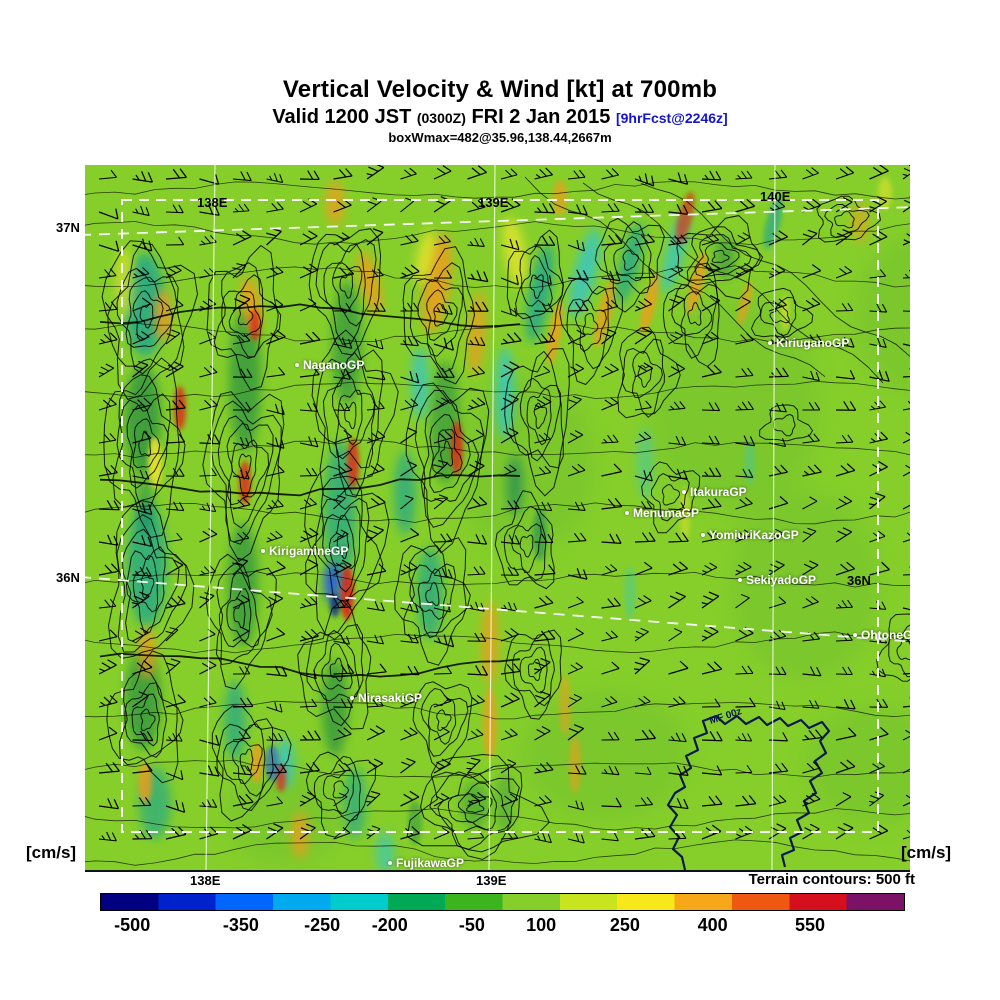  Describe the element at coordinates (926, 852) in the screenshot. I see `units-label-right: [cm/s]` at that location.